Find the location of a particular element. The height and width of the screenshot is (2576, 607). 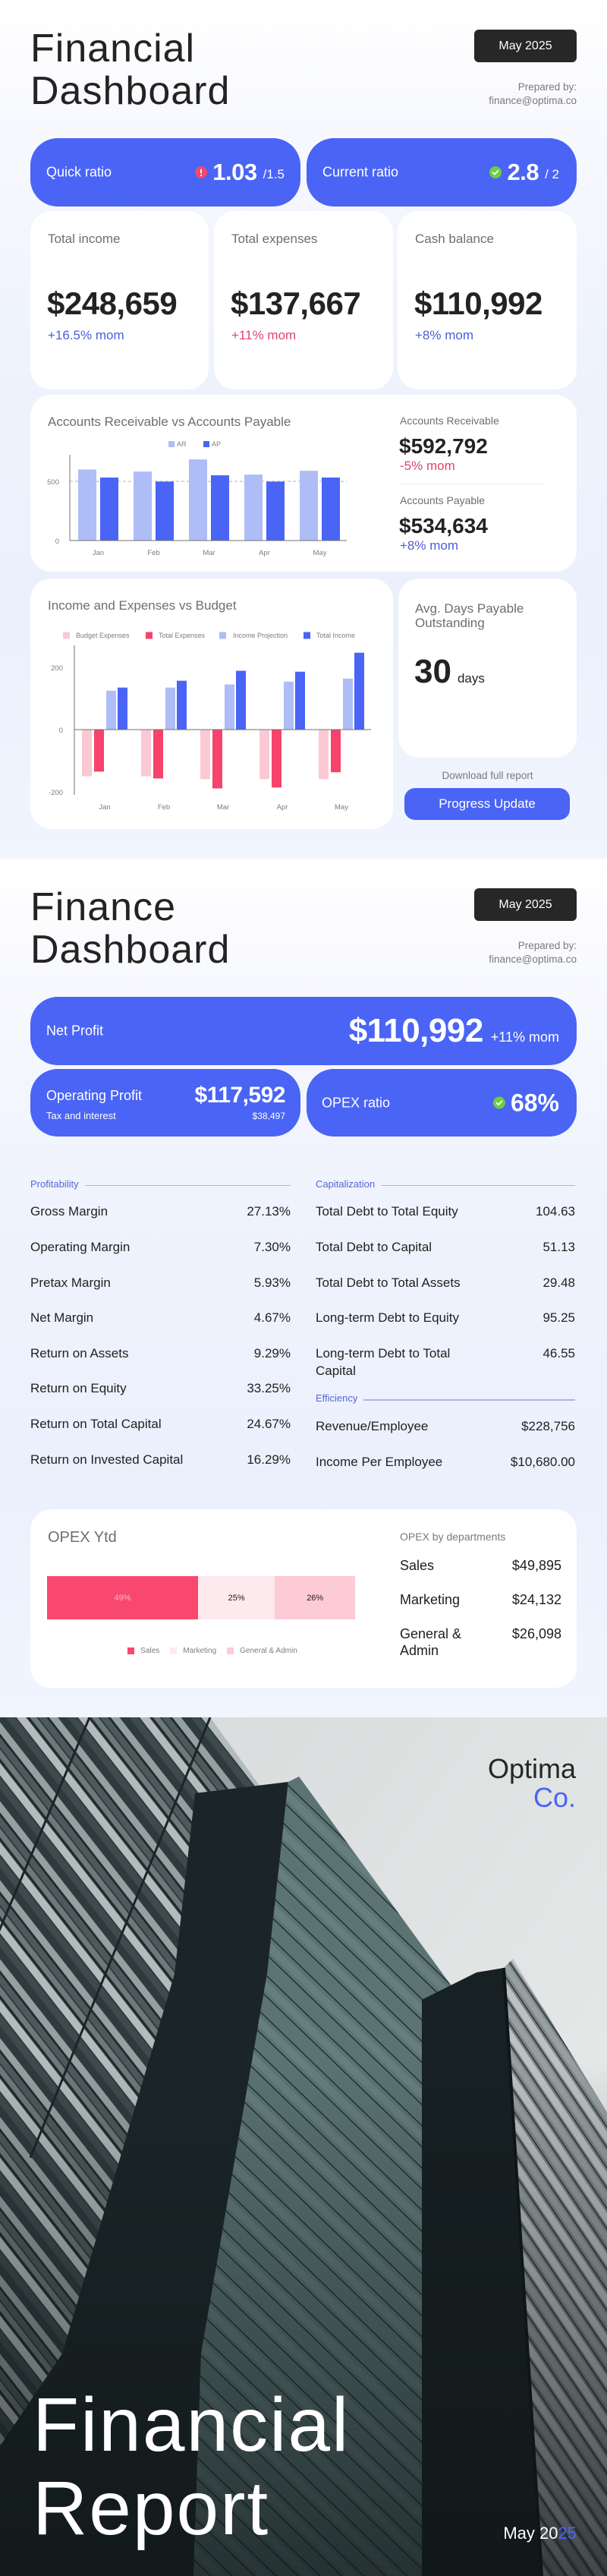

legend-label-total-income: Total Income is located at coordinates (335, 635).